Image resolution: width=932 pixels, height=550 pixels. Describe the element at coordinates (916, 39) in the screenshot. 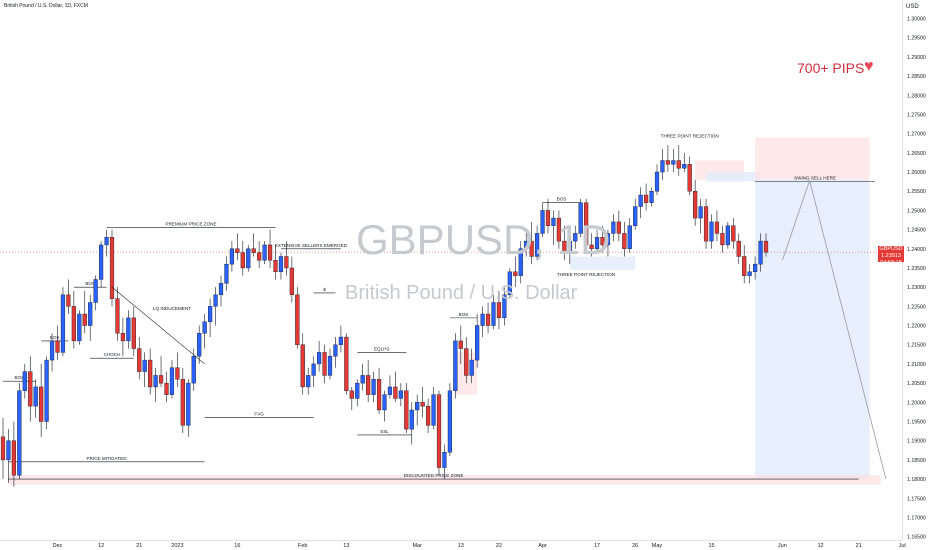

I see `price-axis-tick: 1.29500` at that location.